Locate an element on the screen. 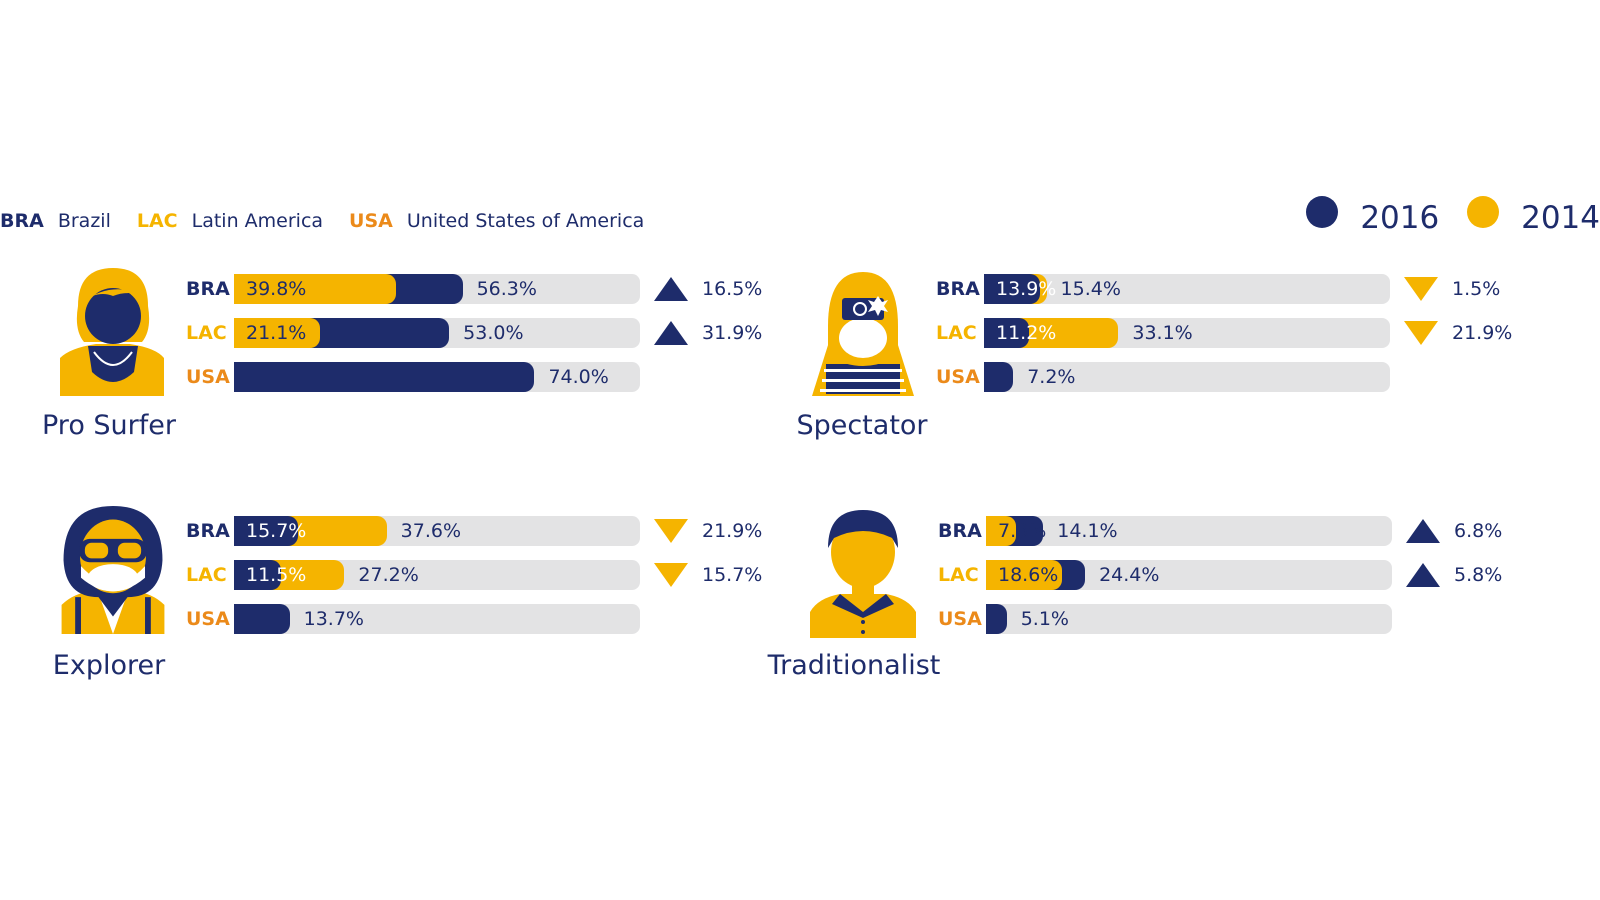 The height and width of the screenshot is (900, 1600). change-pro-surfer-bra: 16.5% is located at coordinates (708, 289).